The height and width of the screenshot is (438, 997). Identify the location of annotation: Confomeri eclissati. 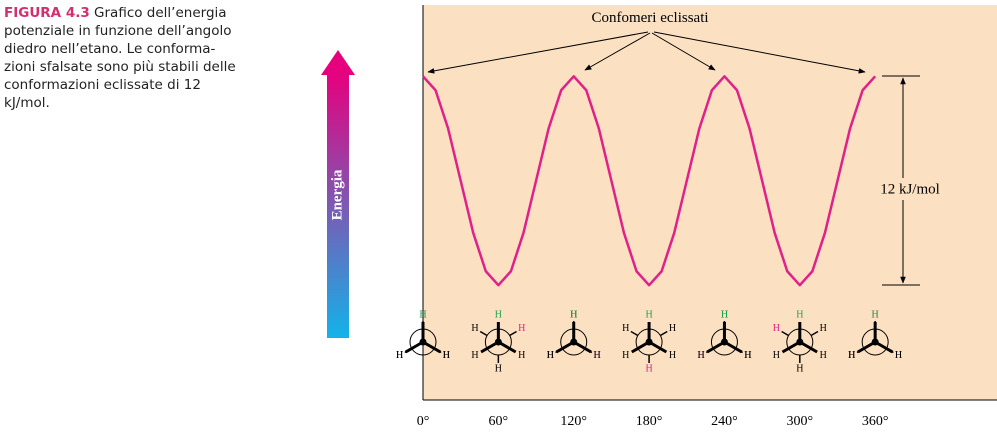
(649, 18).